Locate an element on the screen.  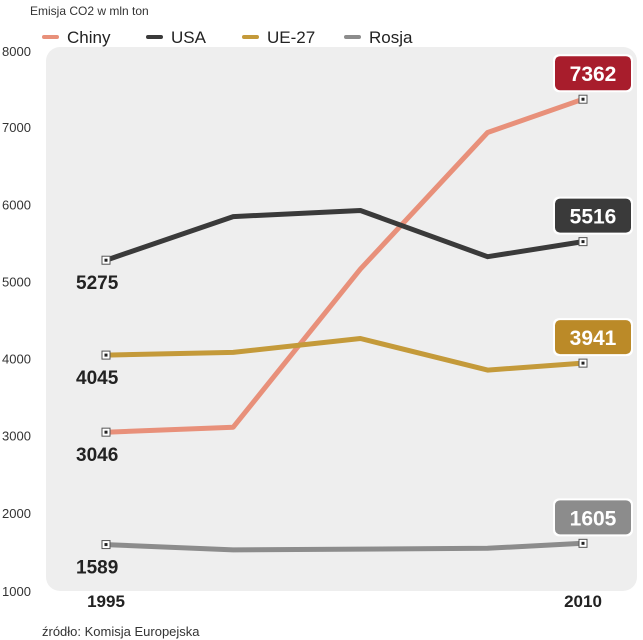
legend-swatch-chiny is located at coordinates (50, 37).